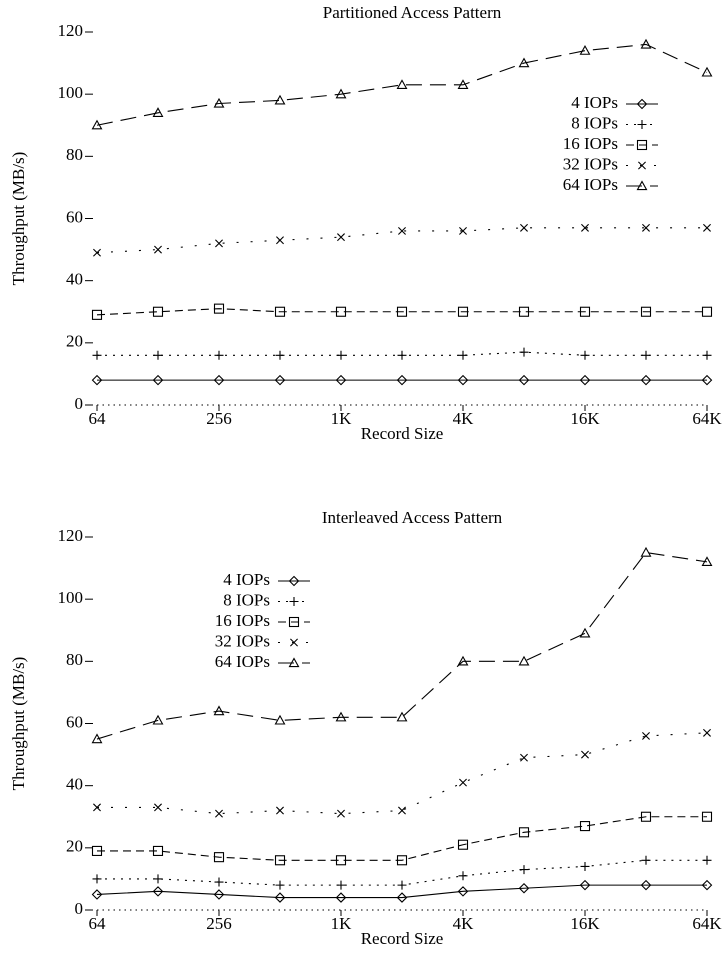 The height and width of the screenshot is (966, 725). Describe the element at coordinates (74, 154) in the screenshot. I see `y-tick-label: 80` at that location.